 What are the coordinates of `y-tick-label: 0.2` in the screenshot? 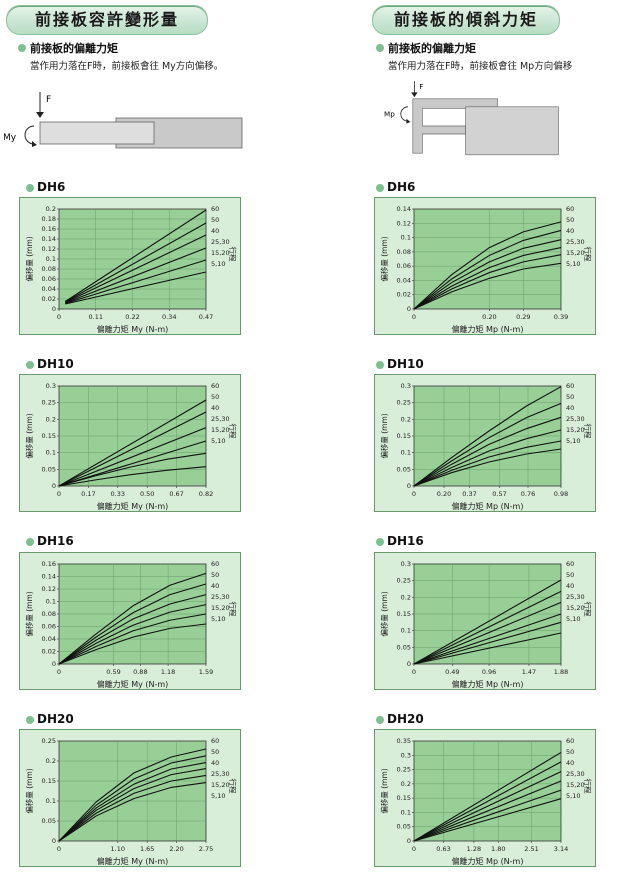 It's located at (406, 419).